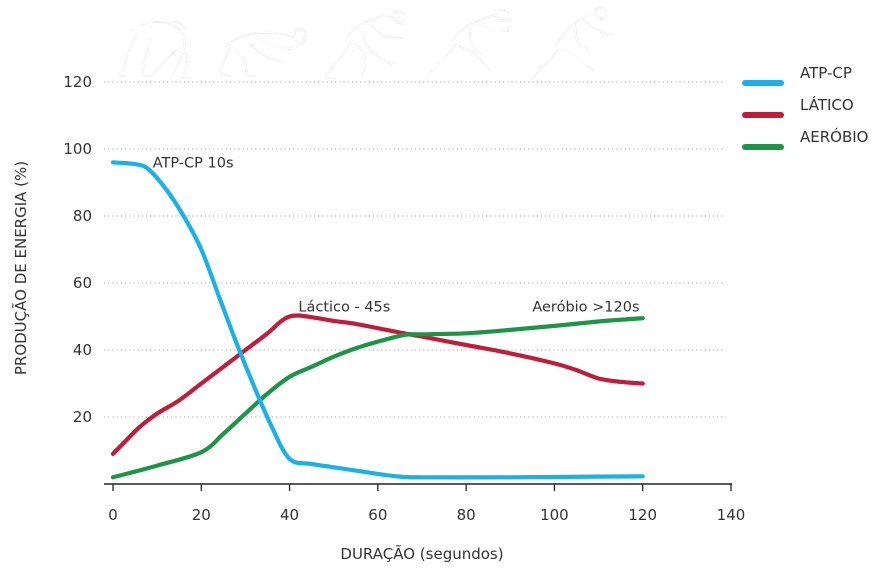 The image size is (875, 570). What do you see at coordinates (585, 307) in the screenshot?
I see `annotation-label: Aeróbio >120s` at bounding box center [585, 307].